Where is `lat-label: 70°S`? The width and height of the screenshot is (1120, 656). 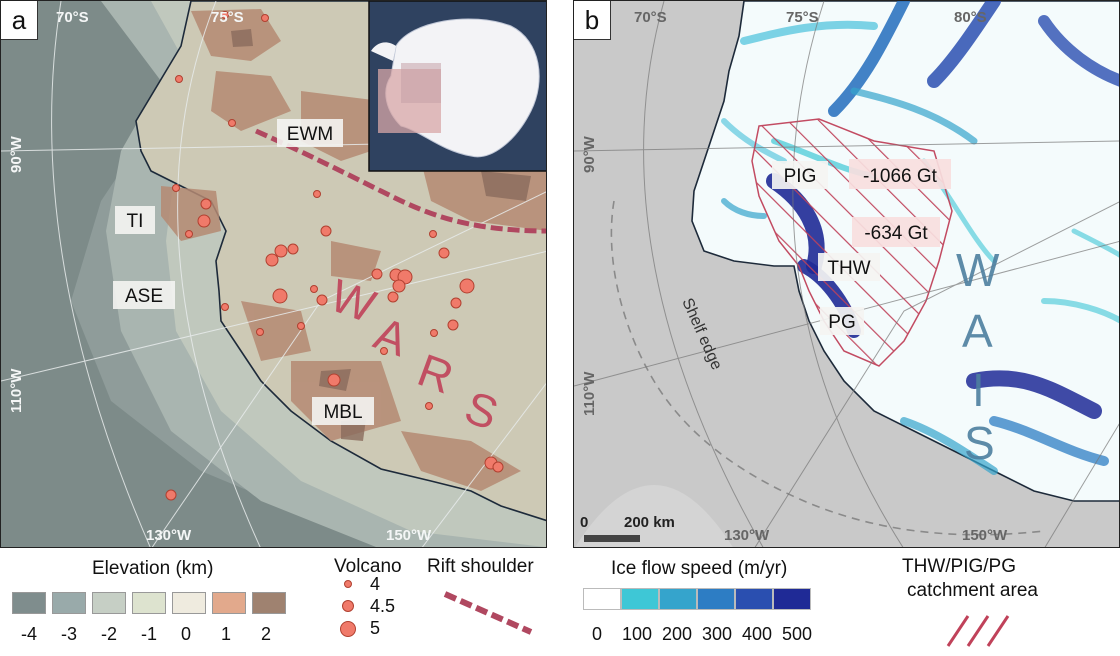 lat-label: 70°S is located at coordinates (650, 17).